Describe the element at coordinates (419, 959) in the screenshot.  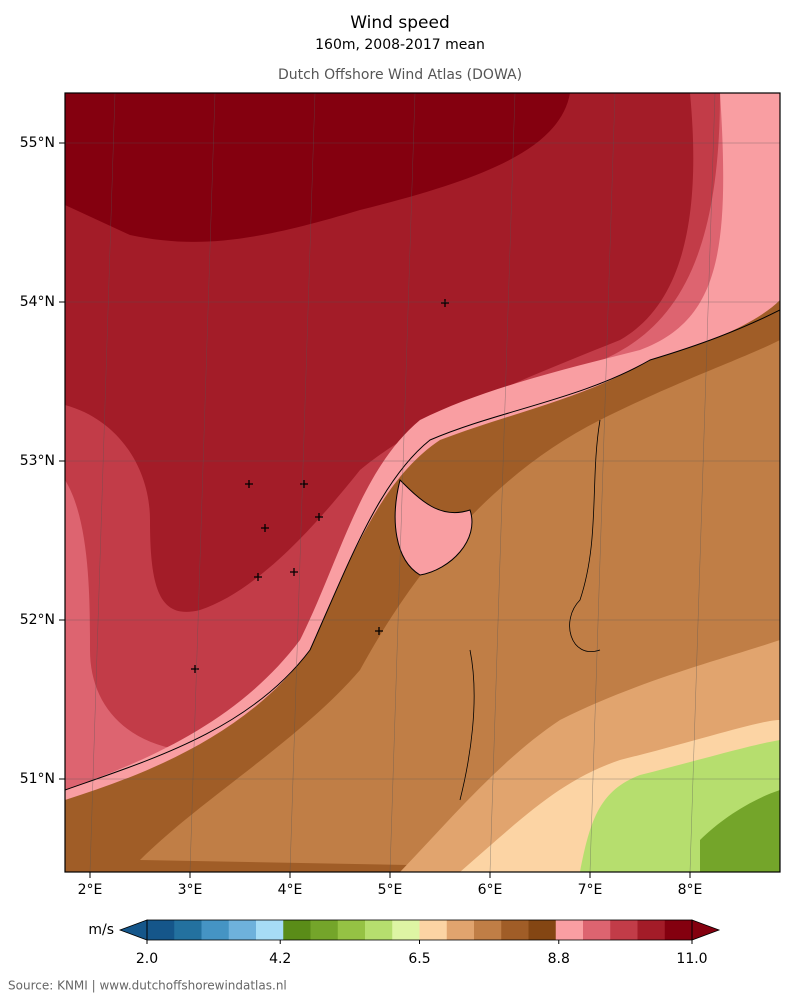
I see `colorbar-label: 6.5` at that location.